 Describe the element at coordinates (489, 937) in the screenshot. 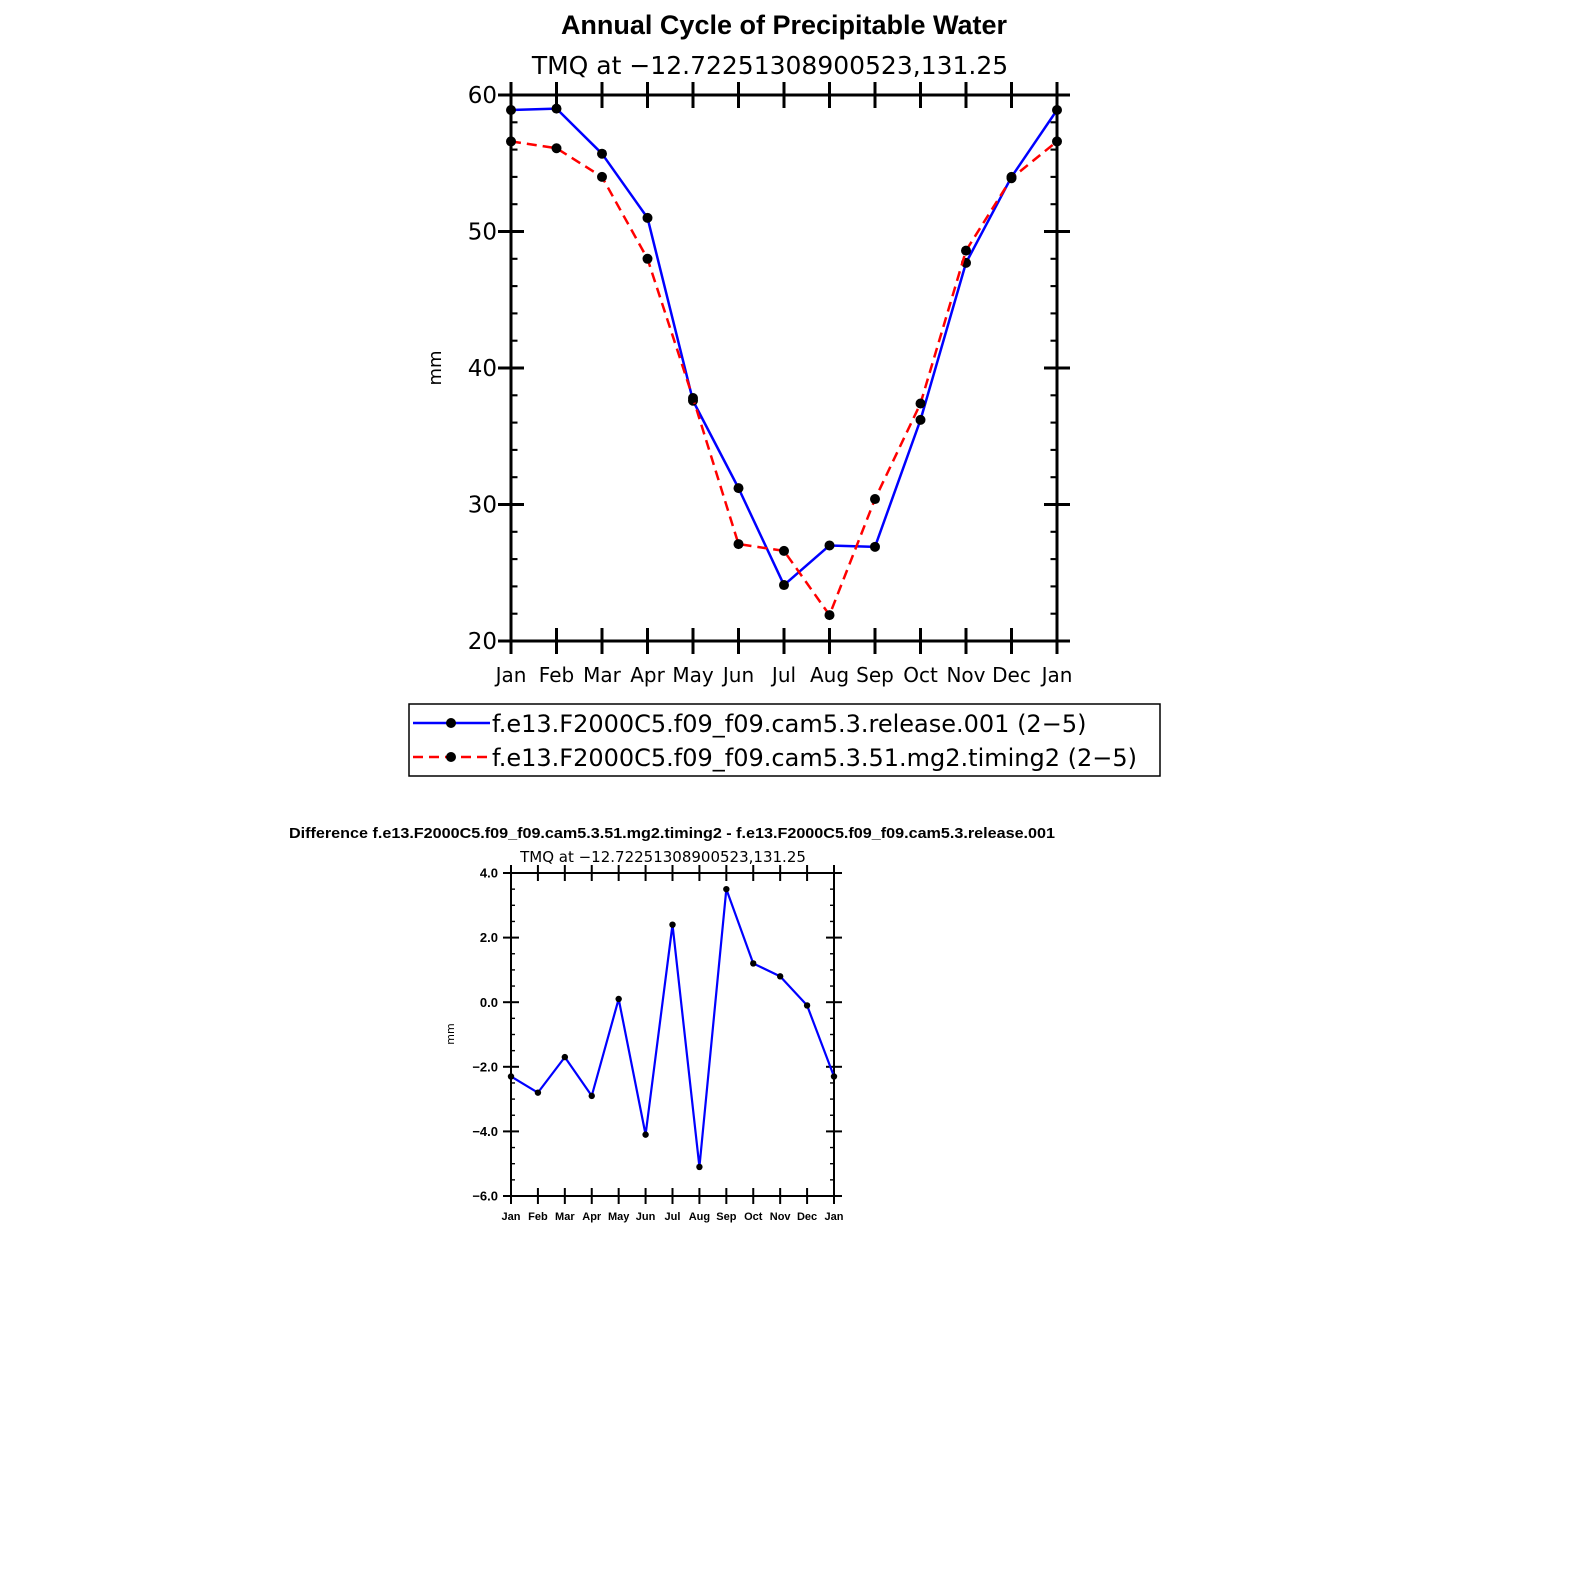

I see `y-tick-label: 2.0` at that location.